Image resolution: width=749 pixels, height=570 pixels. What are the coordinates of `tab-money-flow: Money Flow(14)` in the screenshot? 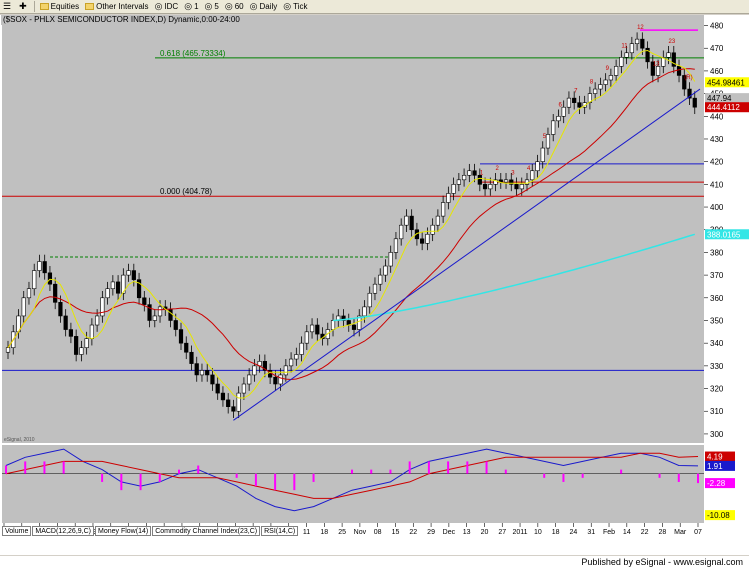 It's located at (123, 531).